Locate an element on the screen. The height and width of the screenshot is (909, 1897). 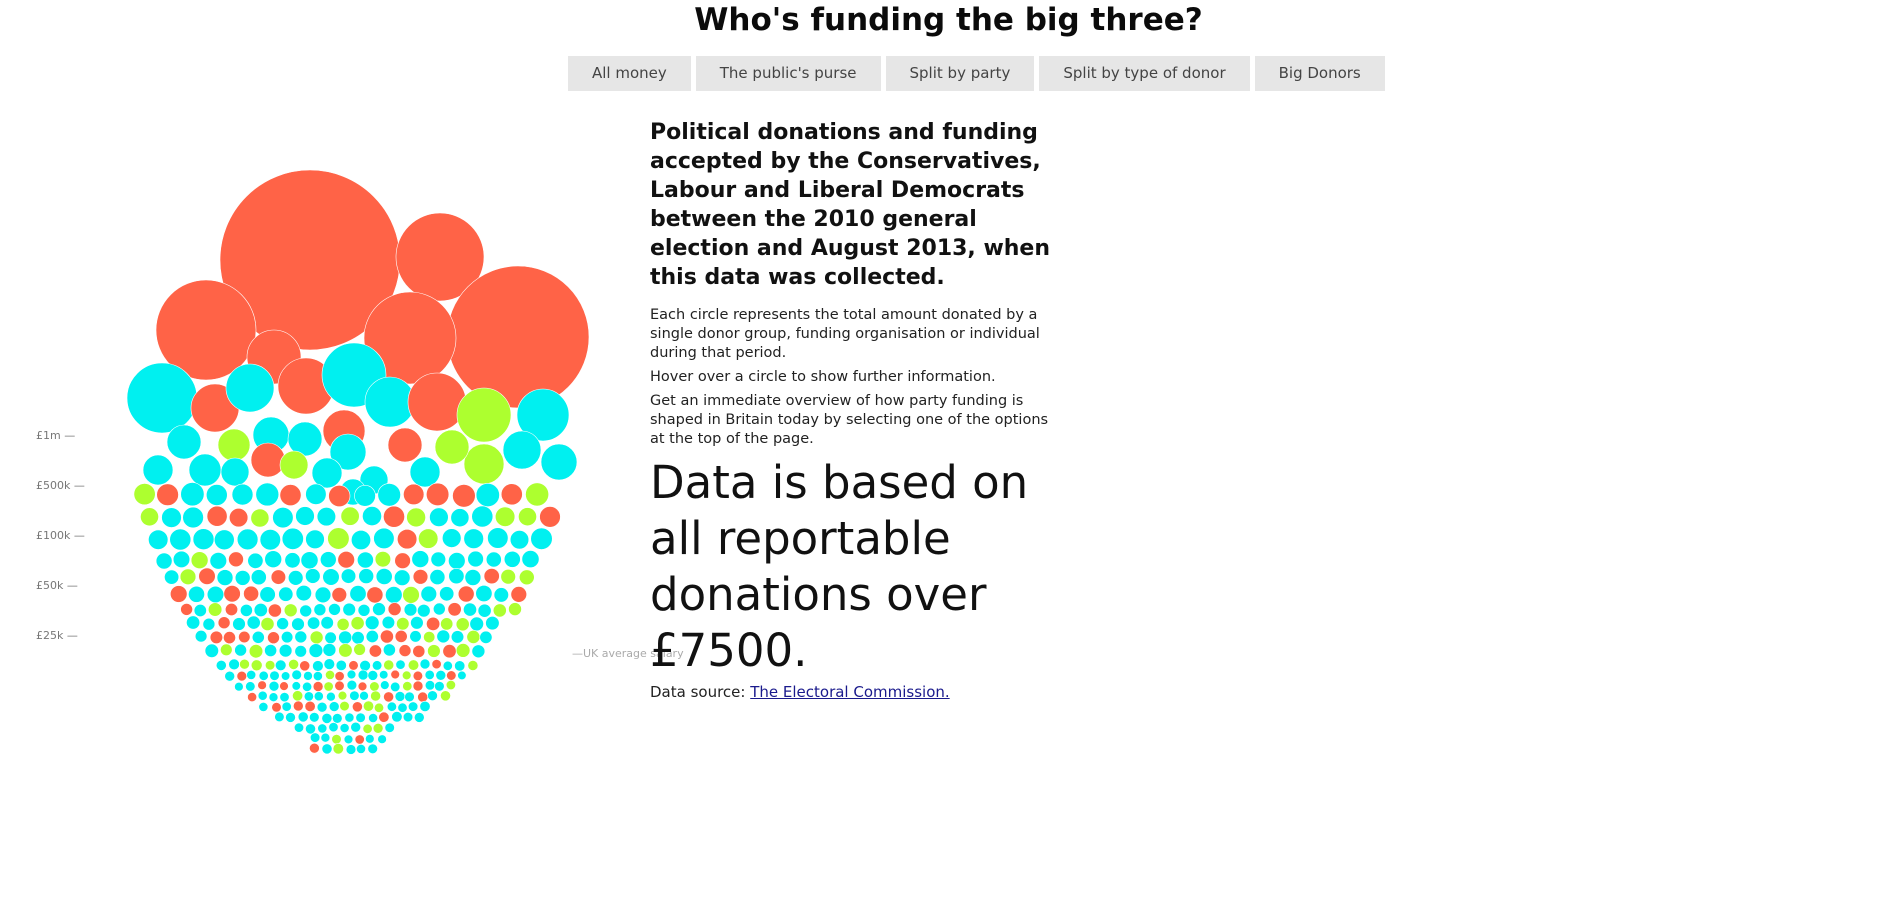
all-money-button: All money is located at coordinates (629, 73).